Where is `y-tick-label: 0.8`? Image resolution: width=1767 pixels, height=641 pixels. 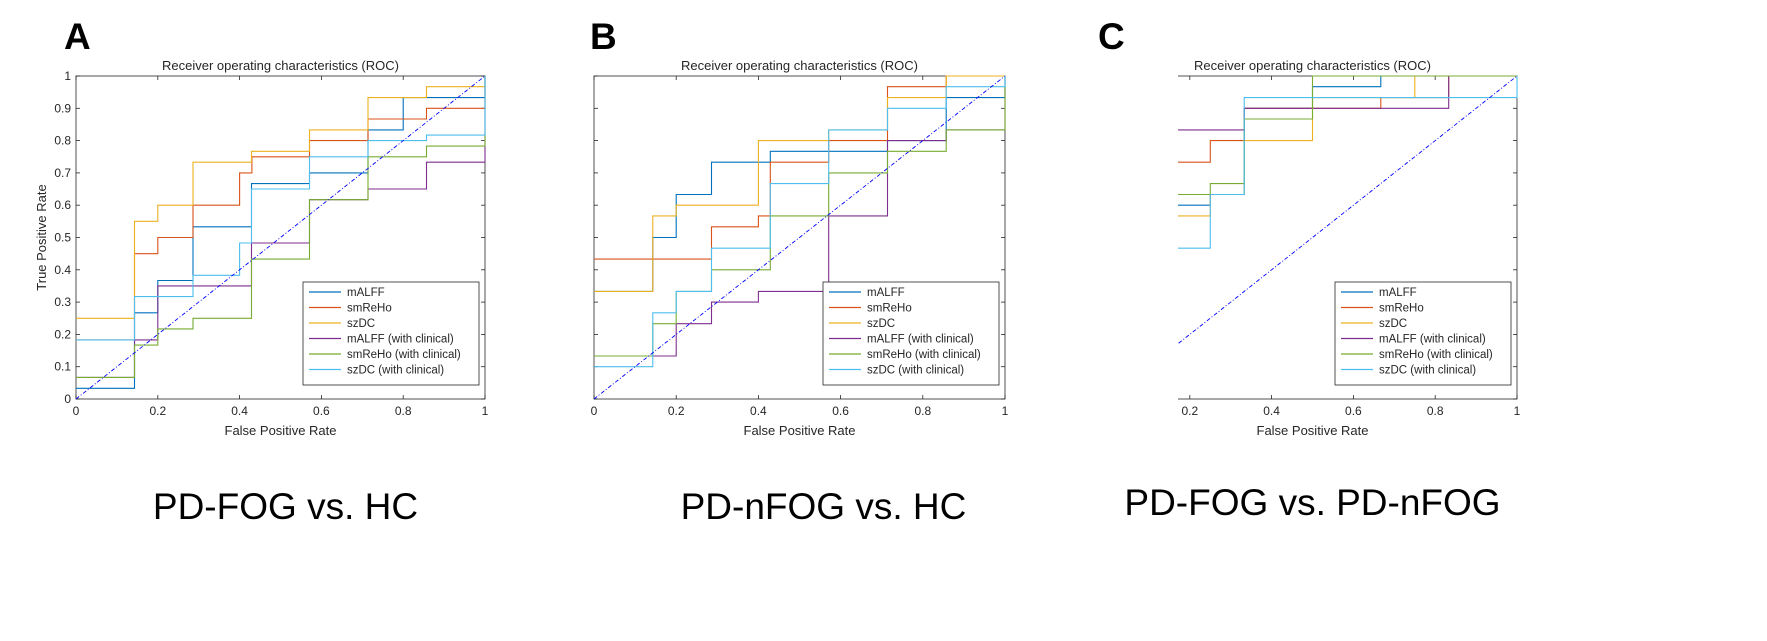
y-tick-label: 0.8 is located at coordinates (62, 141).